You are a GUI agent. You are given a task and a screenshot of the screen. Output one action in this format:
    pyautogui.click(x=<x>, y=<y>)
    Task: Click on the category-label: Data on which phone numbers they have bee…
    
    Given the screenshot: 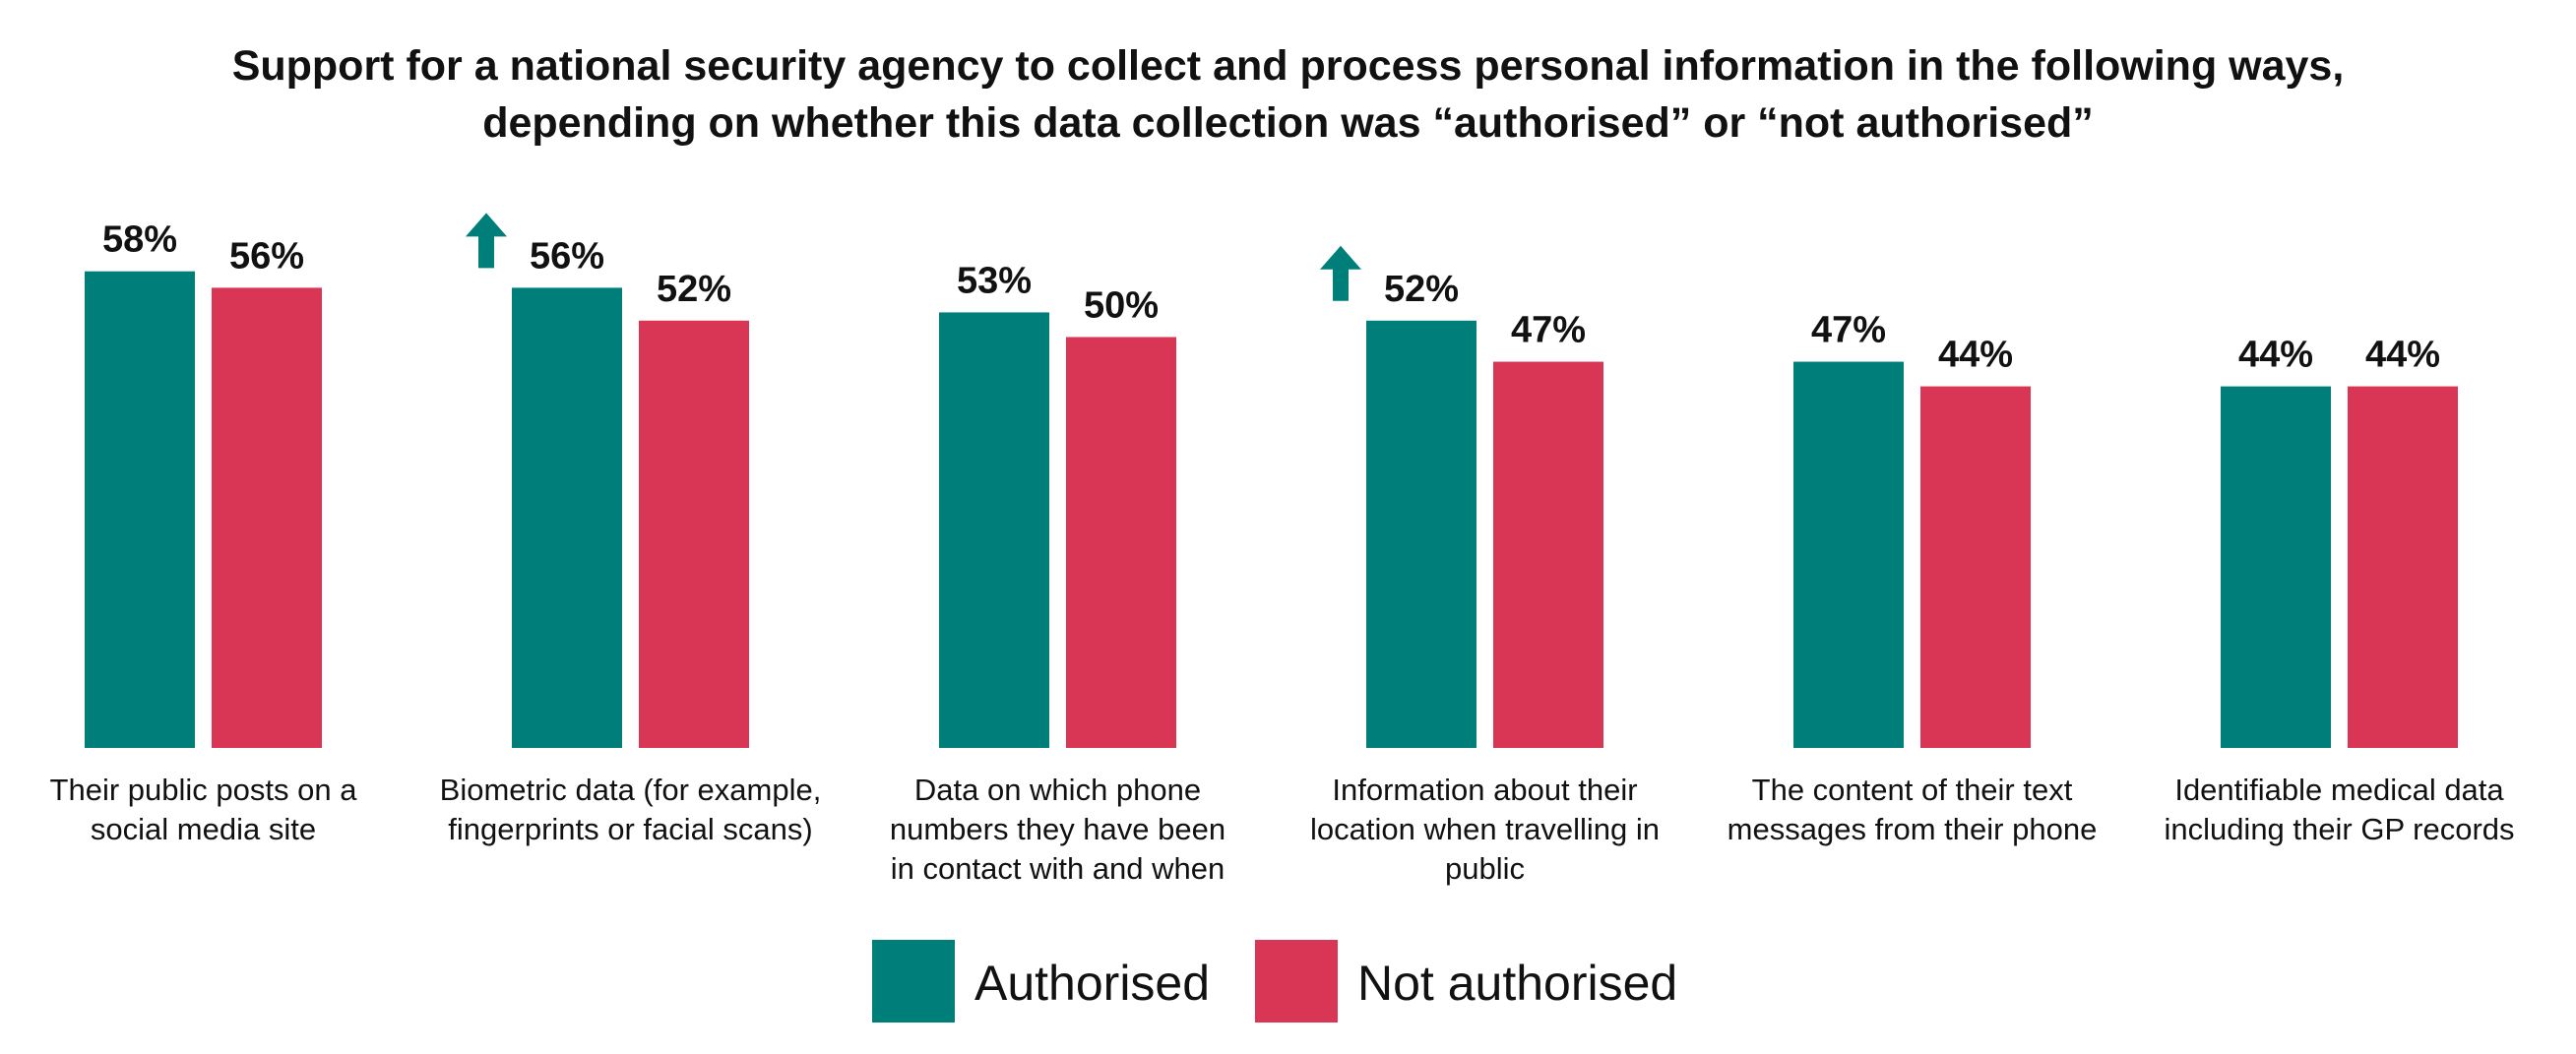 What is the action you would take?
    pyautogui.click(x=1058, y=830)
    